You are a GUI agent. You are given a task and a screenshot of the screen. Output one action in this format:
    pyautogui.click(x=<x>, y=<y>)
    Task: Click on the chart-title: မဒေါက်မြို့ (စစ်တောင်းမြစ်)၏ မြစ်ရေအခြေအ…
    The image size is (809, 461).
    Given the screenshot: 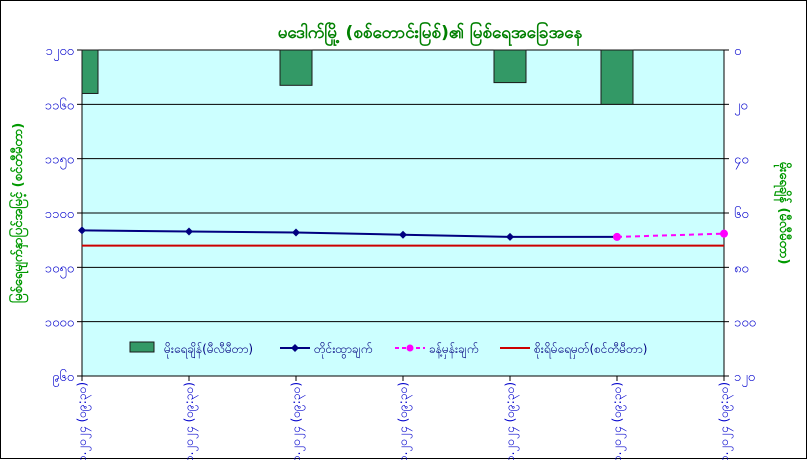 What is the action you would take?
    pyautogui.click(x=430, y=33)
    